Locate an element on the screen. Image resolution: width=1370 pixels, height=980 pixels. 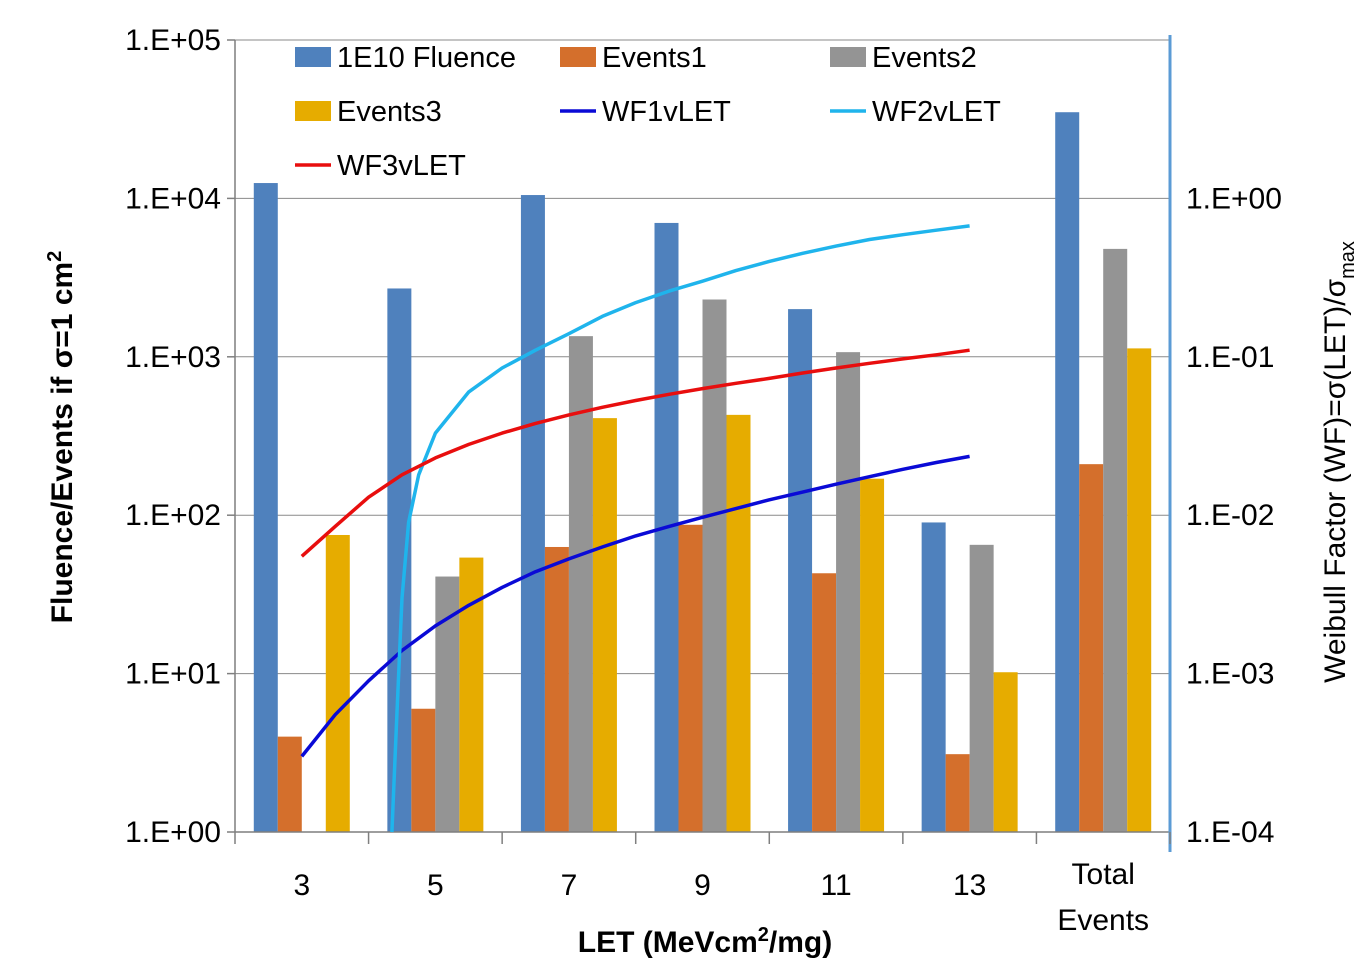
x-tick-label: Events is located at coordinates (1103, 920).